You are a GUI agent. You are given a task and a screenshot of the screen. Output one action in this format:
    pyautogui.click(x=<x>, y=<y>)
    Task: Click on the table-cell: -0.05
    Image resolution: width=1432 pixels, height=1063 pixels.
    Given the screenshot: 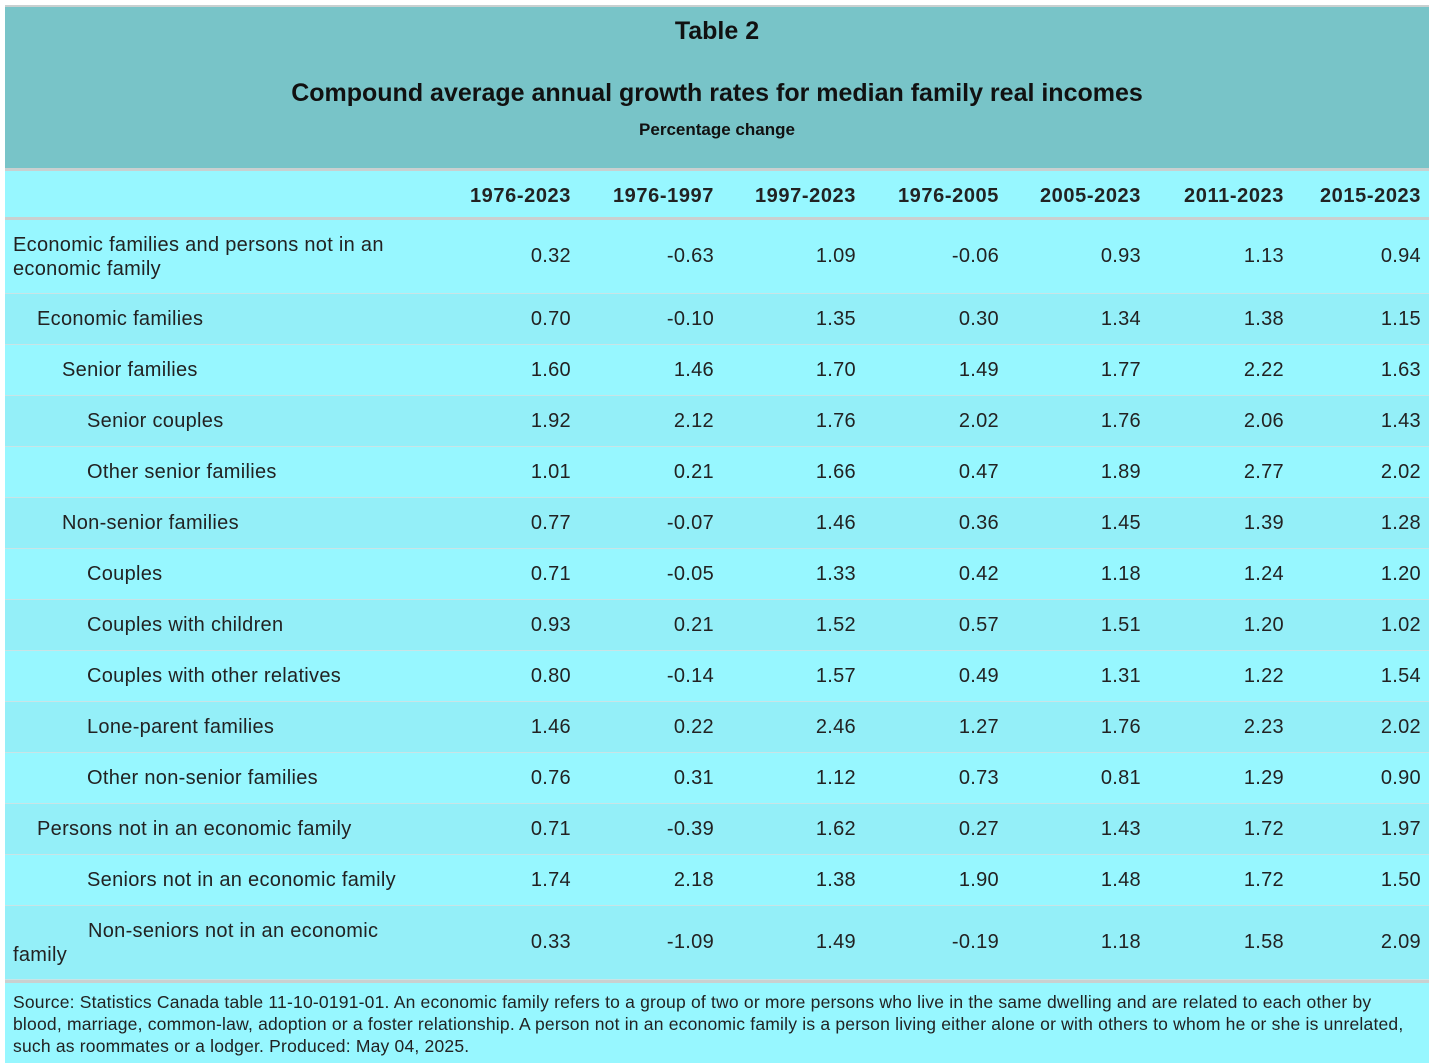 What is the action you would take?
    pyautogui.click(x=650, y=574)
    